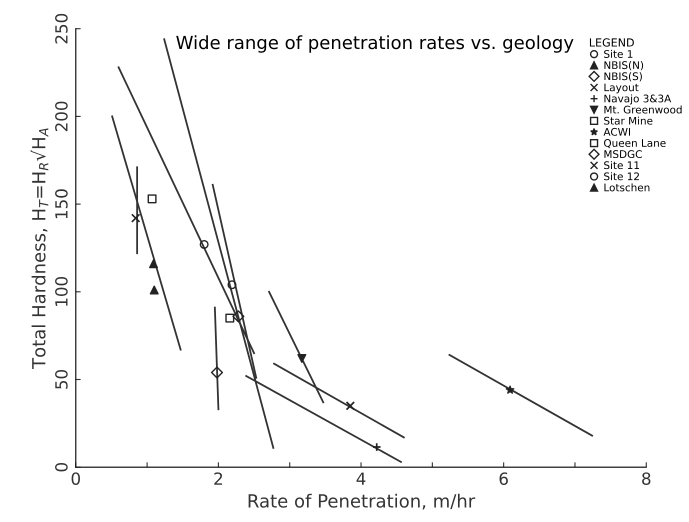 The width and height of the screenshot is (689, 522). What do you see at coordinates (623, 77) in the screenshot?
I see `legend-label: NBIS(S)` at bounding box center [623, 77].